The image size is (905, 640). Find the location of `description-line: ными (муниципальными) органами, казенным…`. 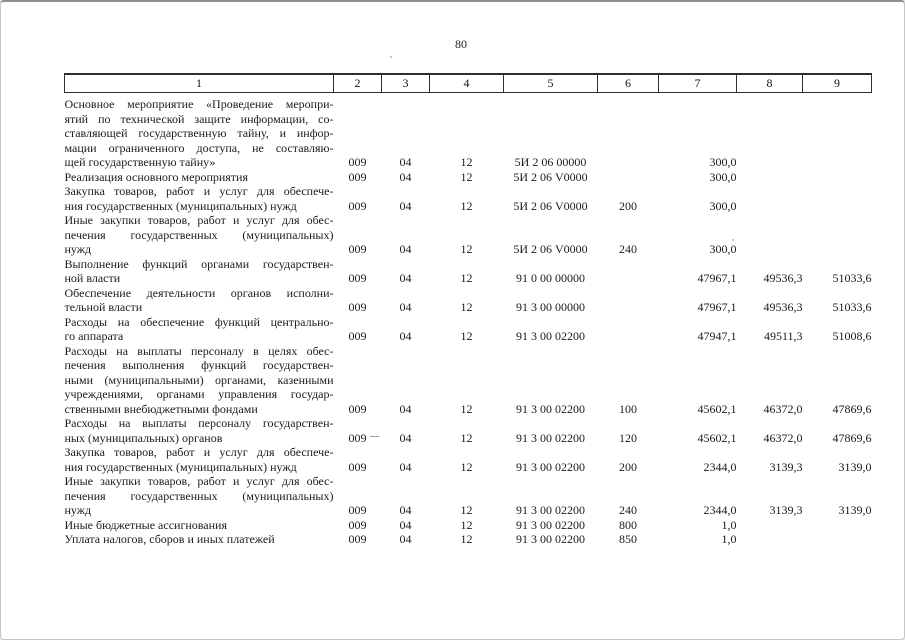

description-line: ными (муниципальными) органами, казенным… is located at coordinates (199, 379).